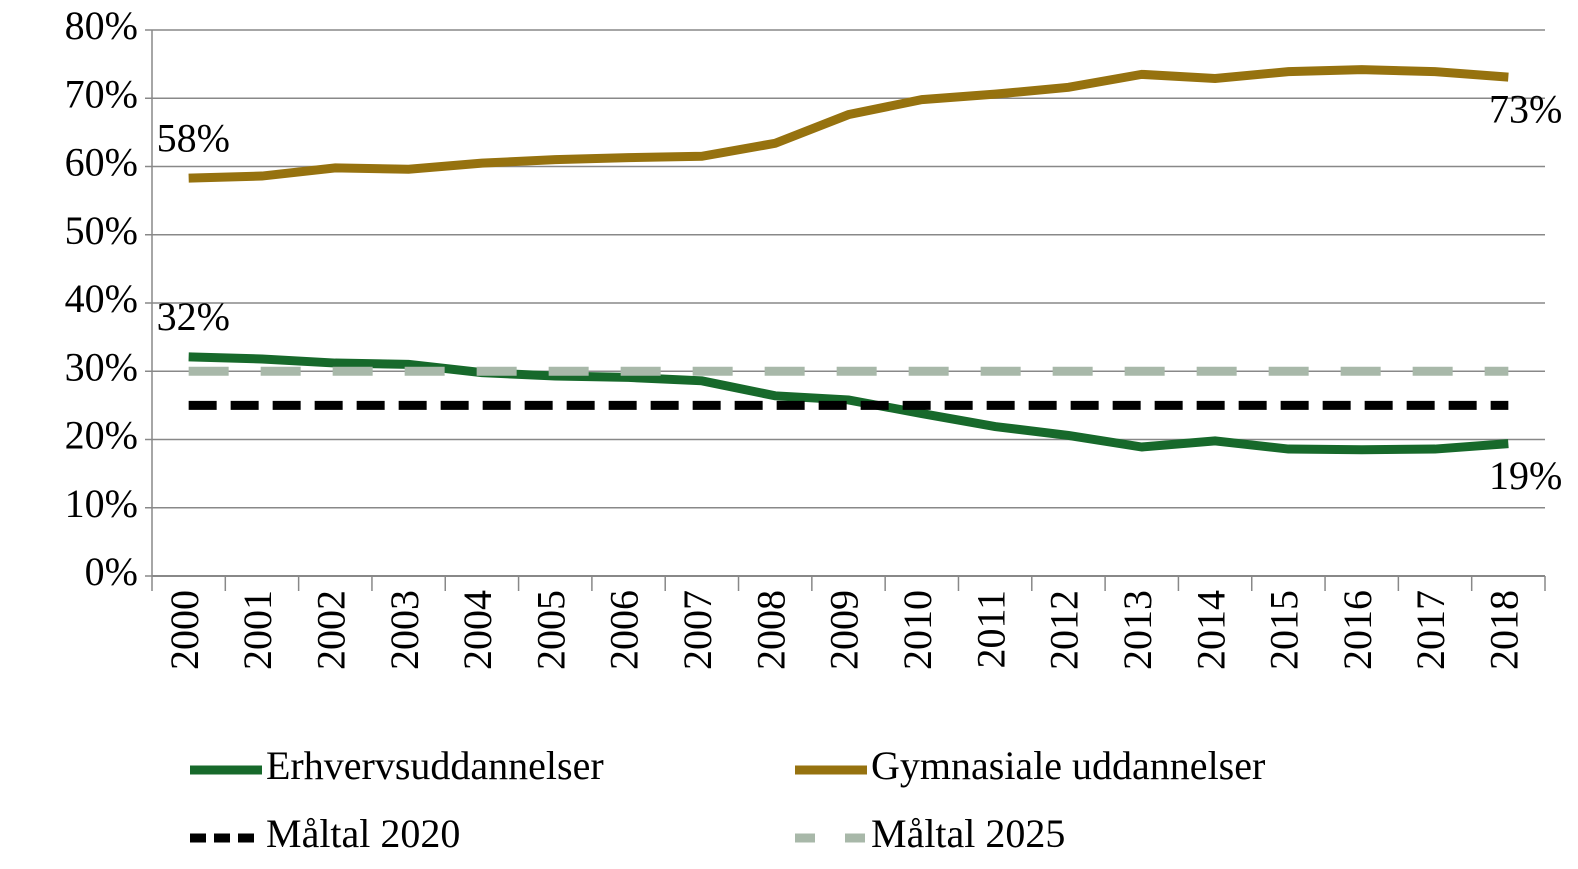  I want to click on x-tick-label: 2001, so click(257, 630).